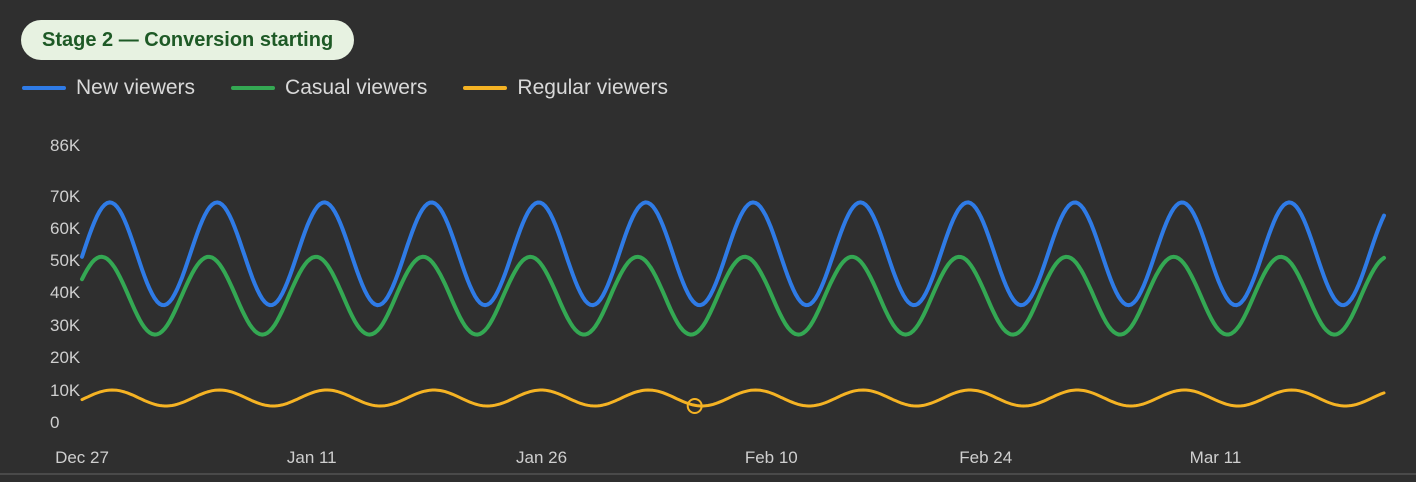 This screenshot has width=1416, height=482. What do you see at coordinates (136, 87) in the screenshot?
I see `legend-label-new-viewers: New viewers` at bounding box center [136, 87].